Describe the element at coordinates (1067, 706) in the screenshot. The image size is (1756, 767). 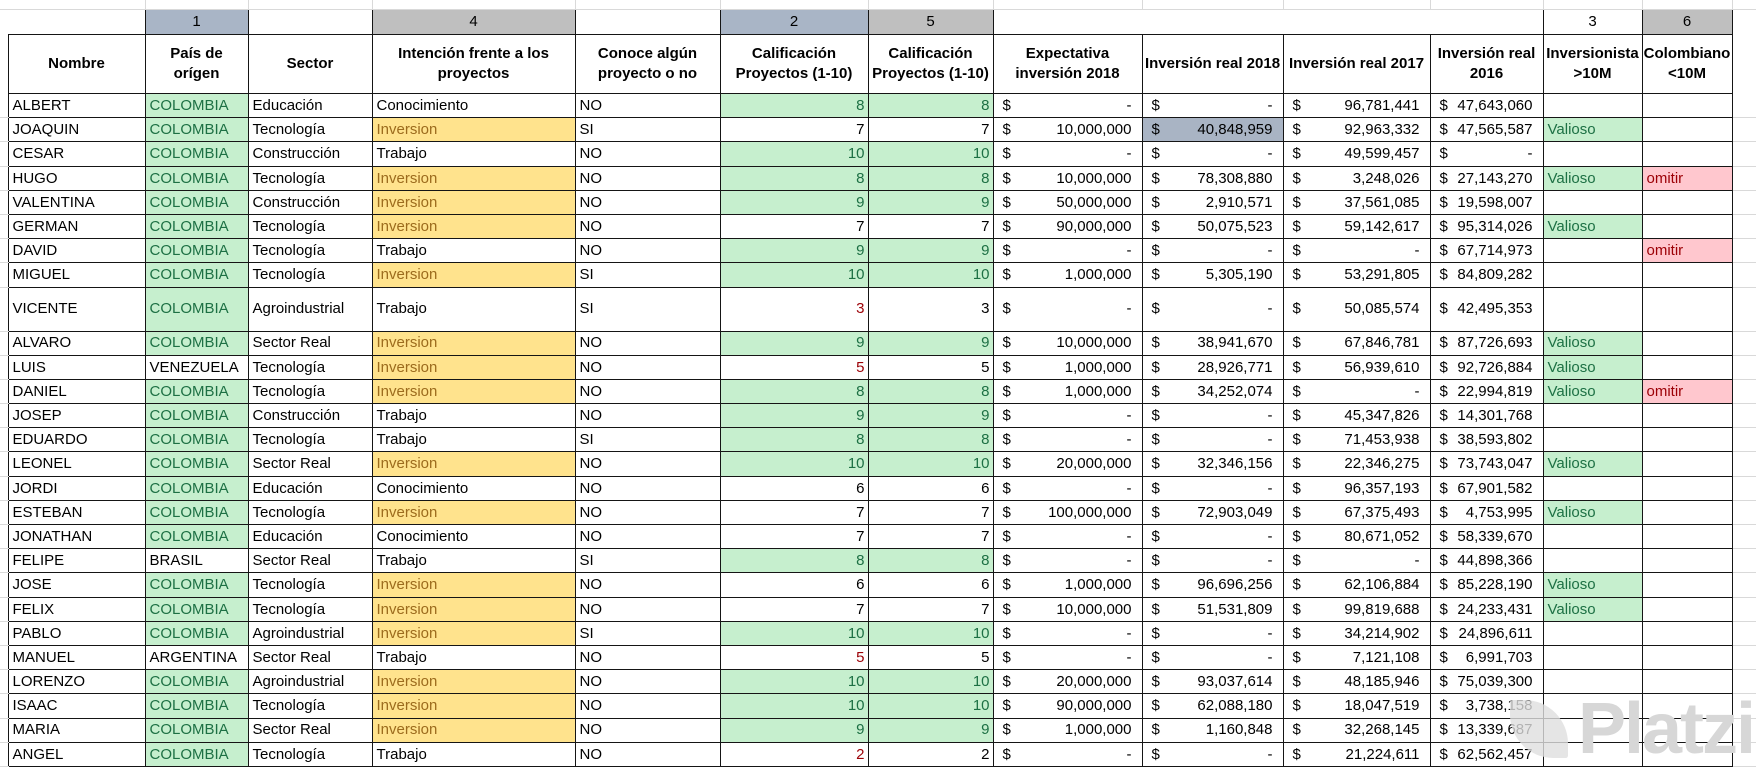
I see `cell-expectativa-2018: $90,000,000` at that location.